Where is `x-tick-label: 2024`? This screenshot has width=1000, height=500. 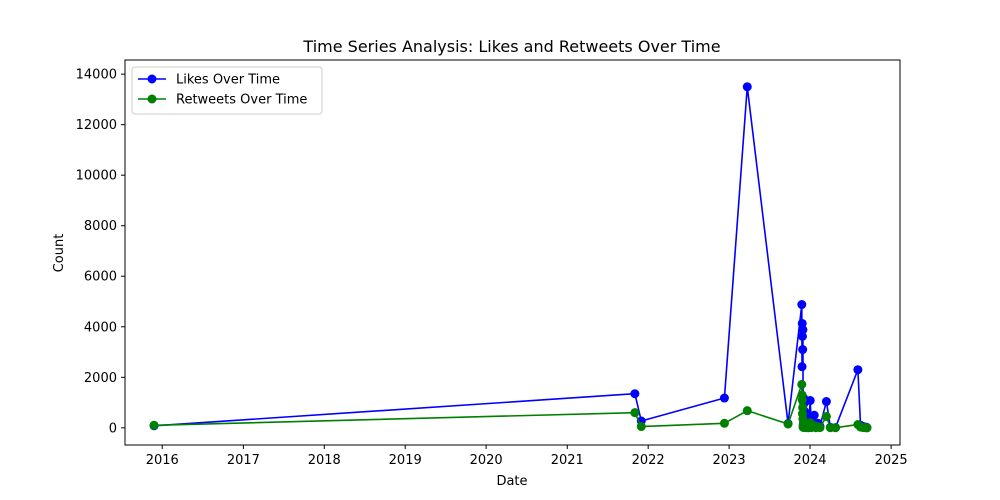
x-tick-label: 2024 is located at coordinates (809, 460).